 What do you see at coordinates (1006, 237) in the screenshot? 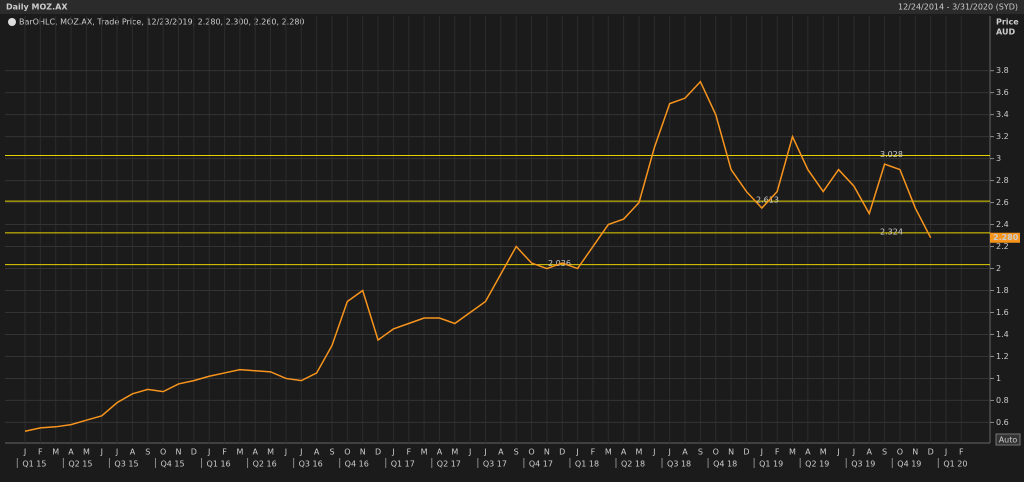
I see `last-price-label: 2.280` at bounding box center [1006, 237].